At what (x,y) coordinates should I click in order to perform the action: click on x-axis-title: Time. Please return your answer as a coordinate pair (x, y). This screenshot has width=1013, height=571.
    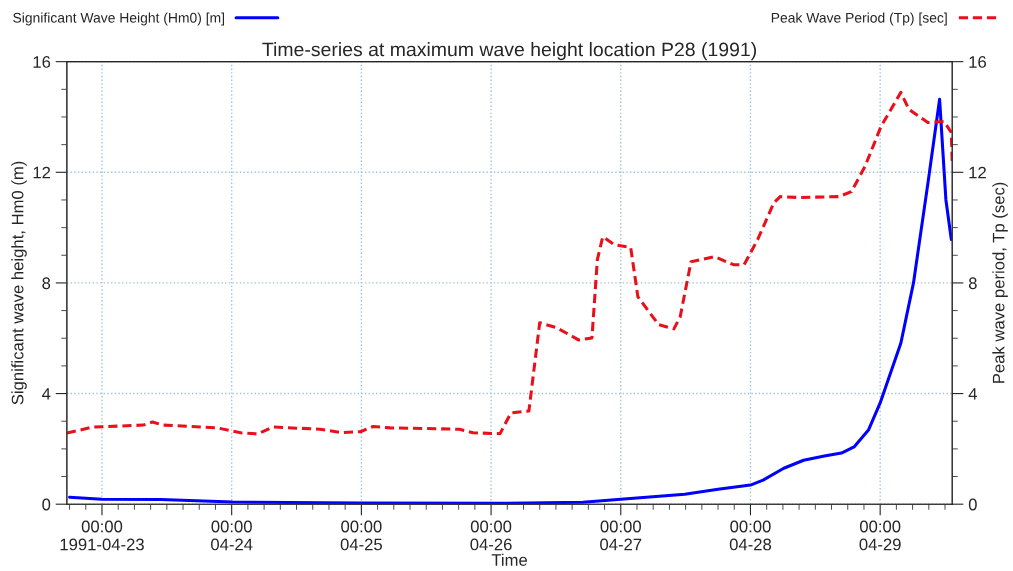
    Looking at the image, I should click on (509, 559).